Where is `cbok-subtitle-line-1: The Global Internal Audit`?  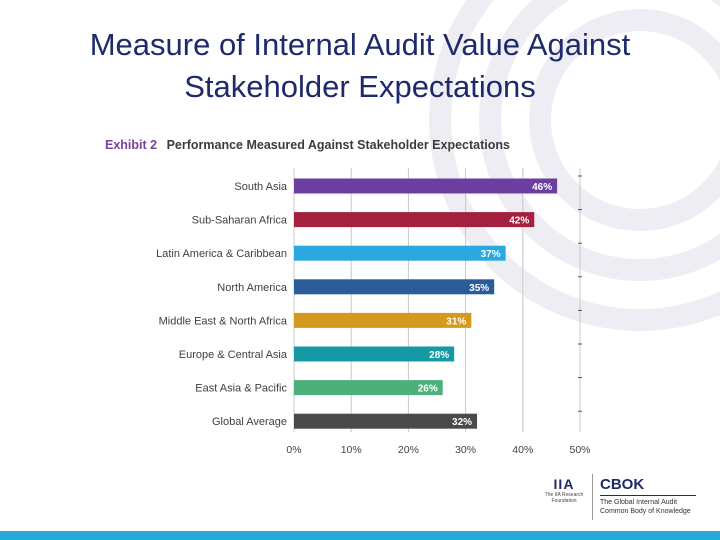 cbok-subtitle-line-1: The Global Internal Audit is located at coordinates (639, 502).